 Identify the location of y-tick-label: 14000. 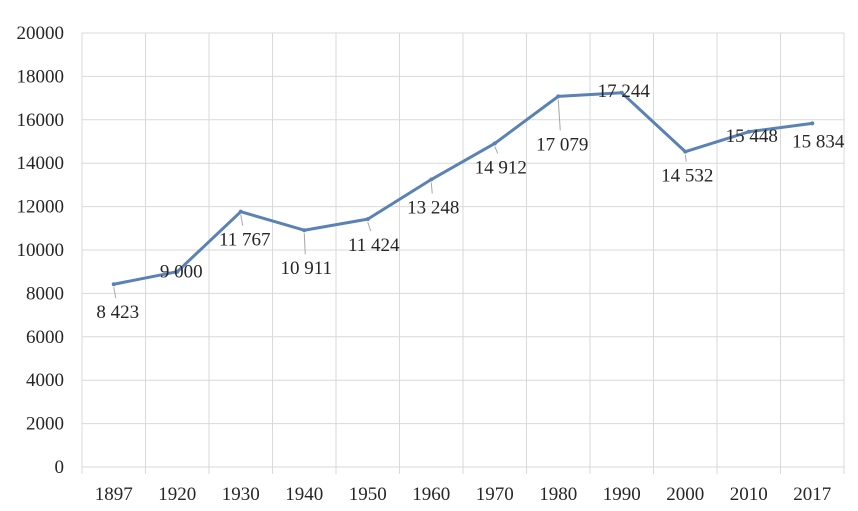
(41, 163).